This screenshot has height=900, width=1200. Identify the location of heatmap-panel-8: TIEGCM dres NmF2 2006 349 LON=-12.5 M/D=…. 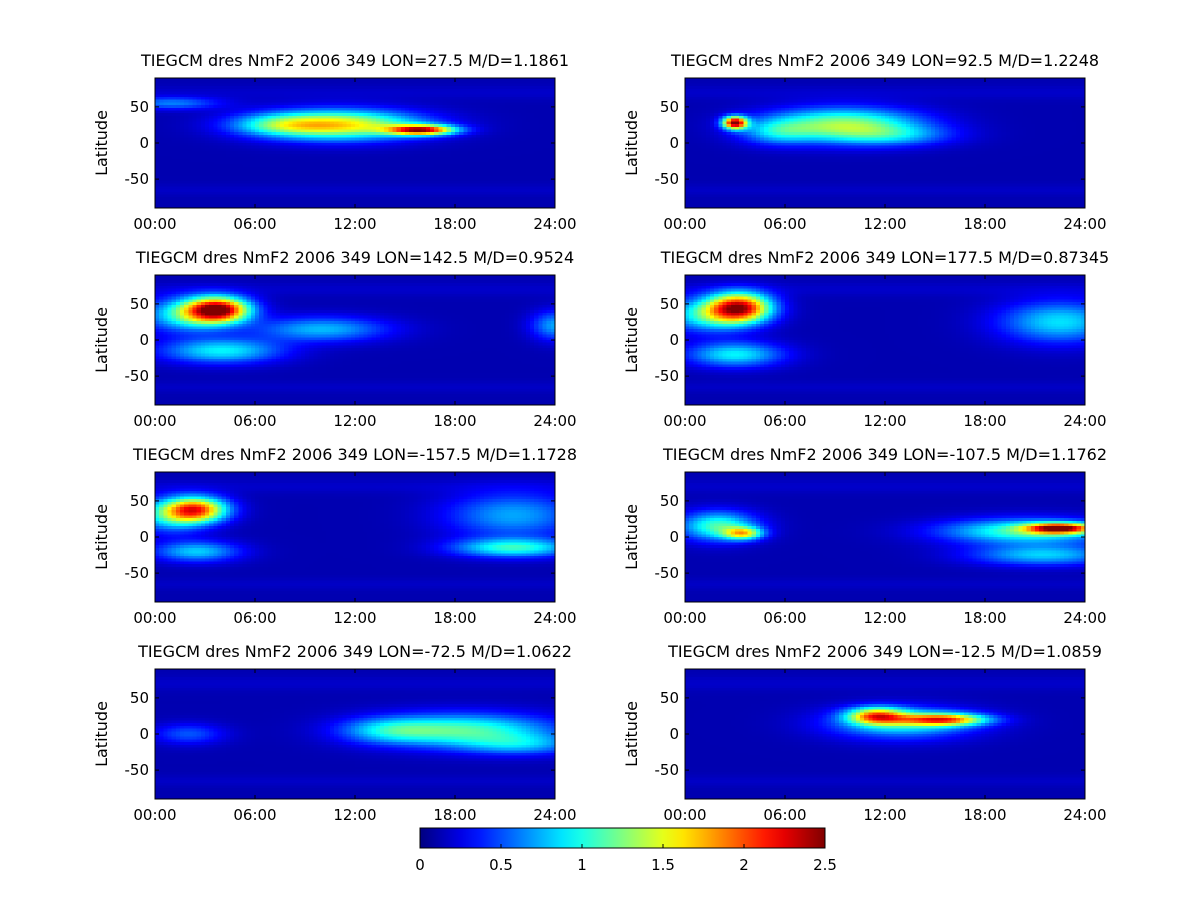
(864, 733).